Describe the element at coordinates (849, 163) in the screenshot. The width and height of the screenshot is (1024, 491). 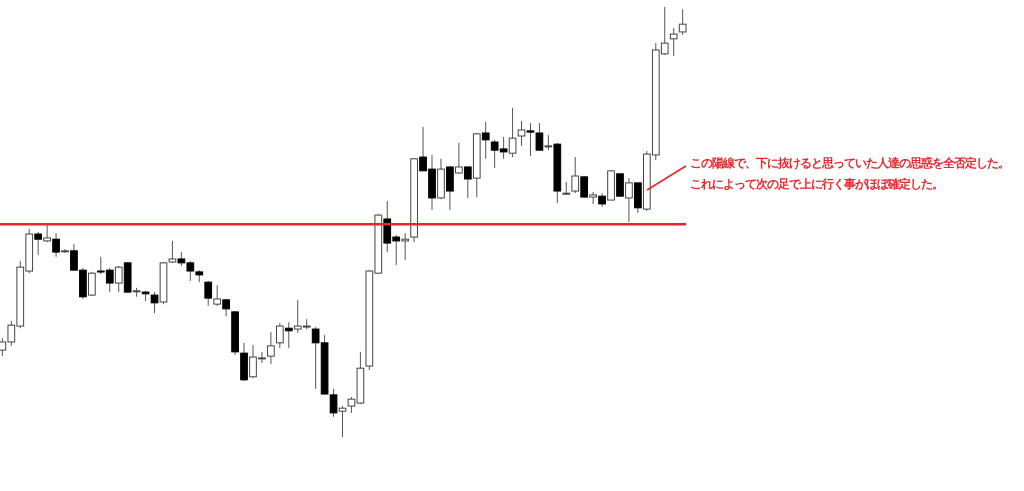
I see `text: この陽線で、下に抜けると思っていた人達の思惑を全否定した。` at that location.